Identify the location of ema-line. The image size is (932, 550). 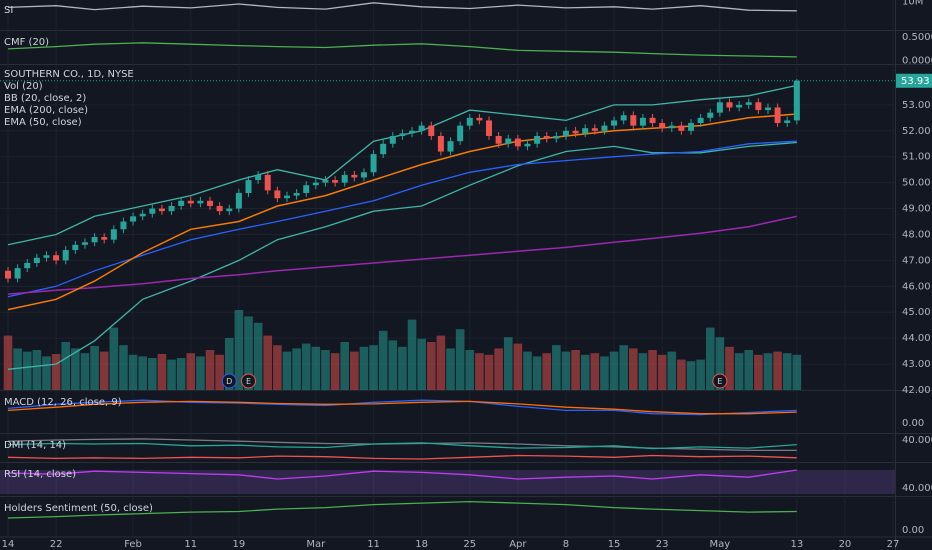
(402, 255).